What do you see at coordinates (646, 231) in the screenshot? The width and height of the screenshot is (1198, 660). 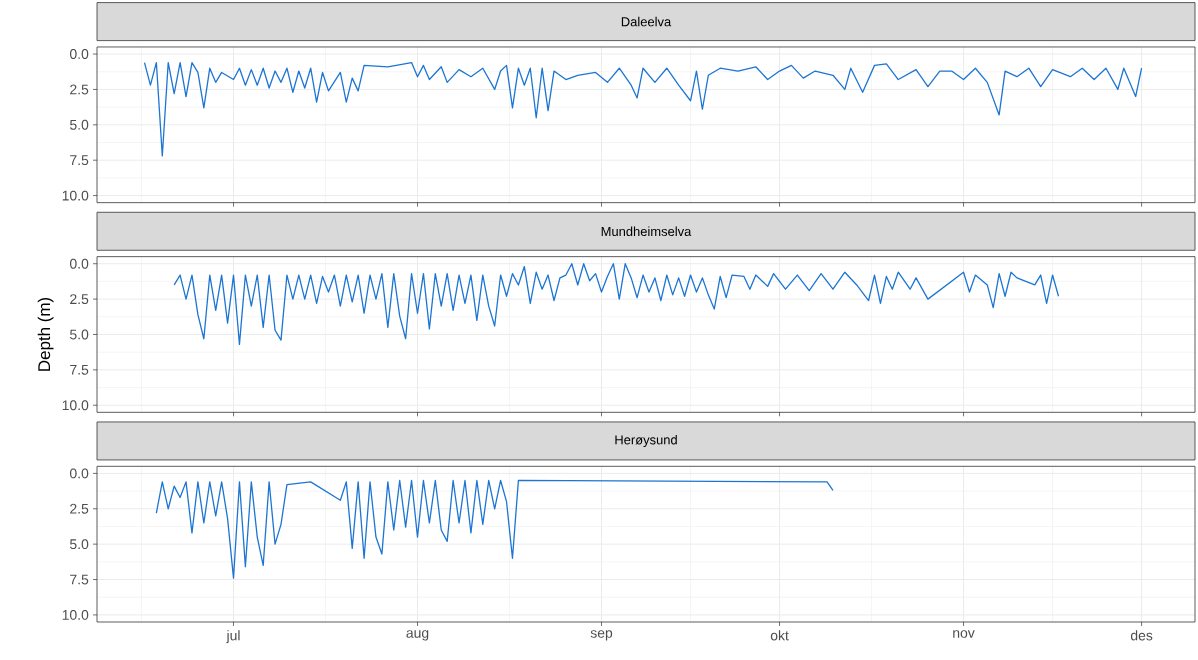 I see `chart-title: Mundheimselva` at bounding box center [646, 231].